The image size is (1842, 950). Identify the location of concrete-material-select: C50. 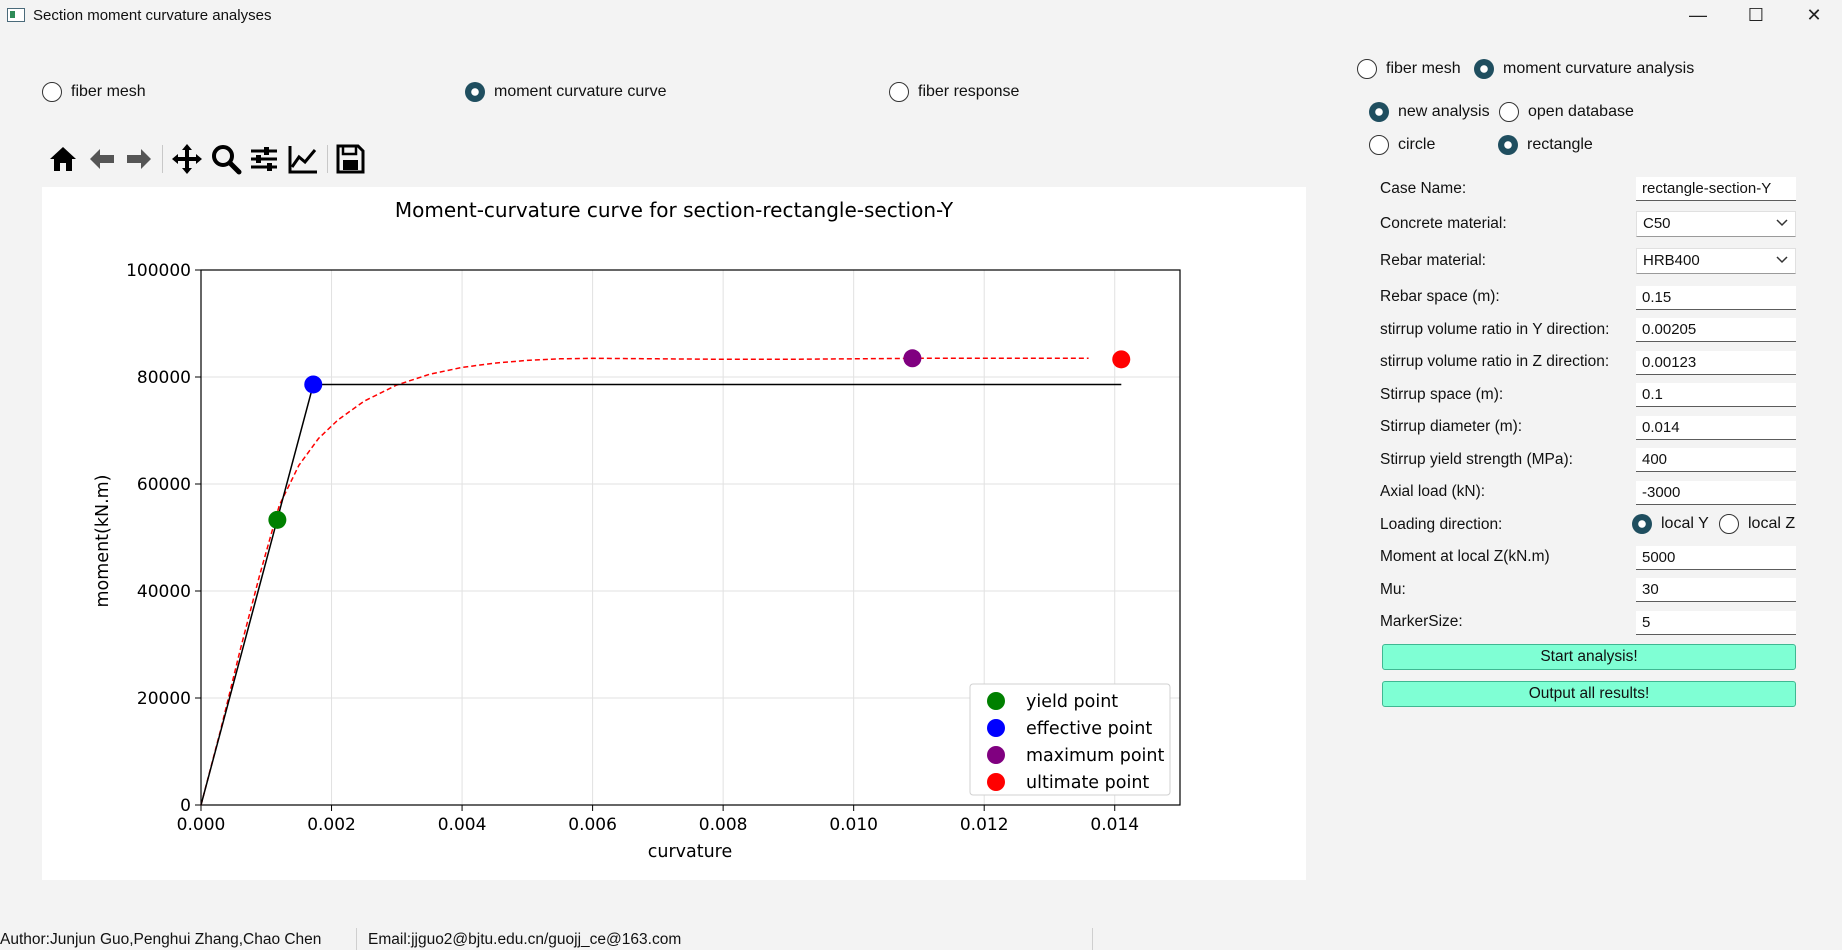
(1716, 224).